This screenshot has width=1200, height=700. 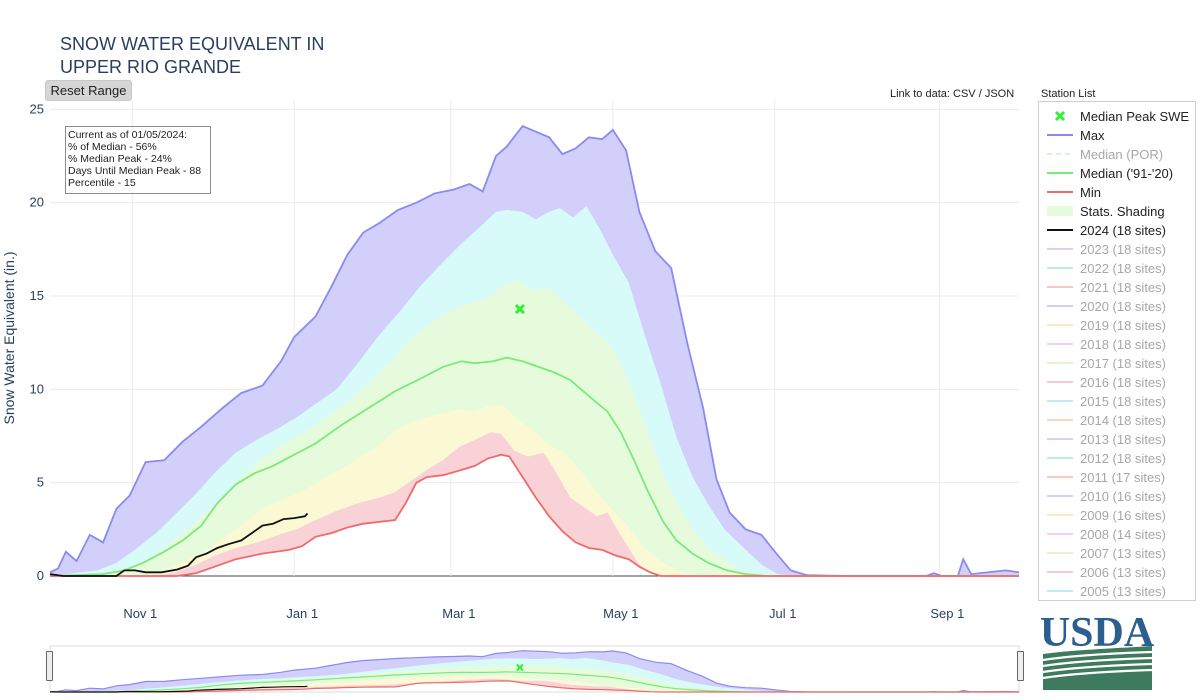 What do you see at coordinates (1123, 230) in the screenshot?
I see `legend-label: 2024 (18 sites)` at bounding box center [1123, 230].